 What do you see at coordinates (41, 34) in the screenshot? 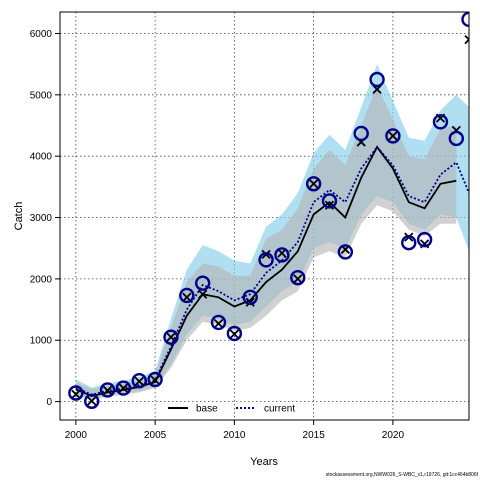
I see `y-tick-label: 6000` at bounding box center [41, 34].